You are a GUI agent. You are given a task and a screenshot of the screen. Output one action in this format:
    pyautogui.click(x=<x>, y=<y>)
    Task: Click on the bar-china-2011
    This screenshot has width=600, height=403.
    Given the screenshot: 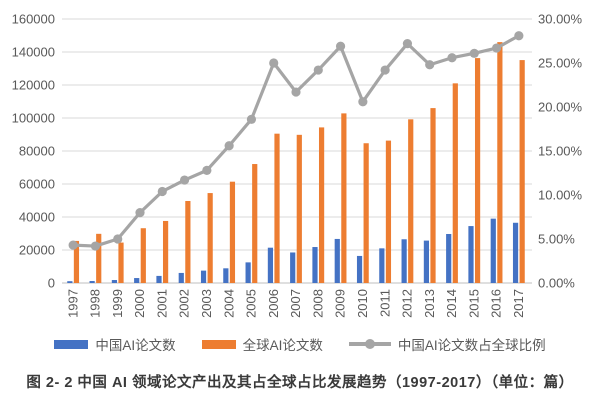 What is the action you would take?
    pyautogui.click(x=382, y=265)
    